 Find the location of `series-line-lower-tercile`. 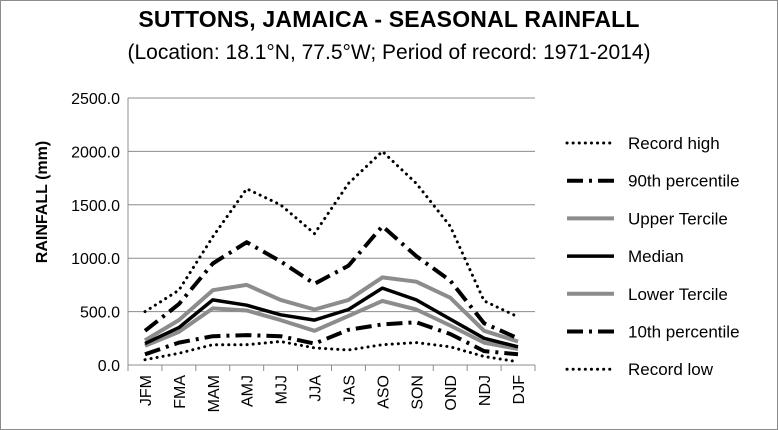

series-line-lower-tercile is located at coordinates (331, 324).